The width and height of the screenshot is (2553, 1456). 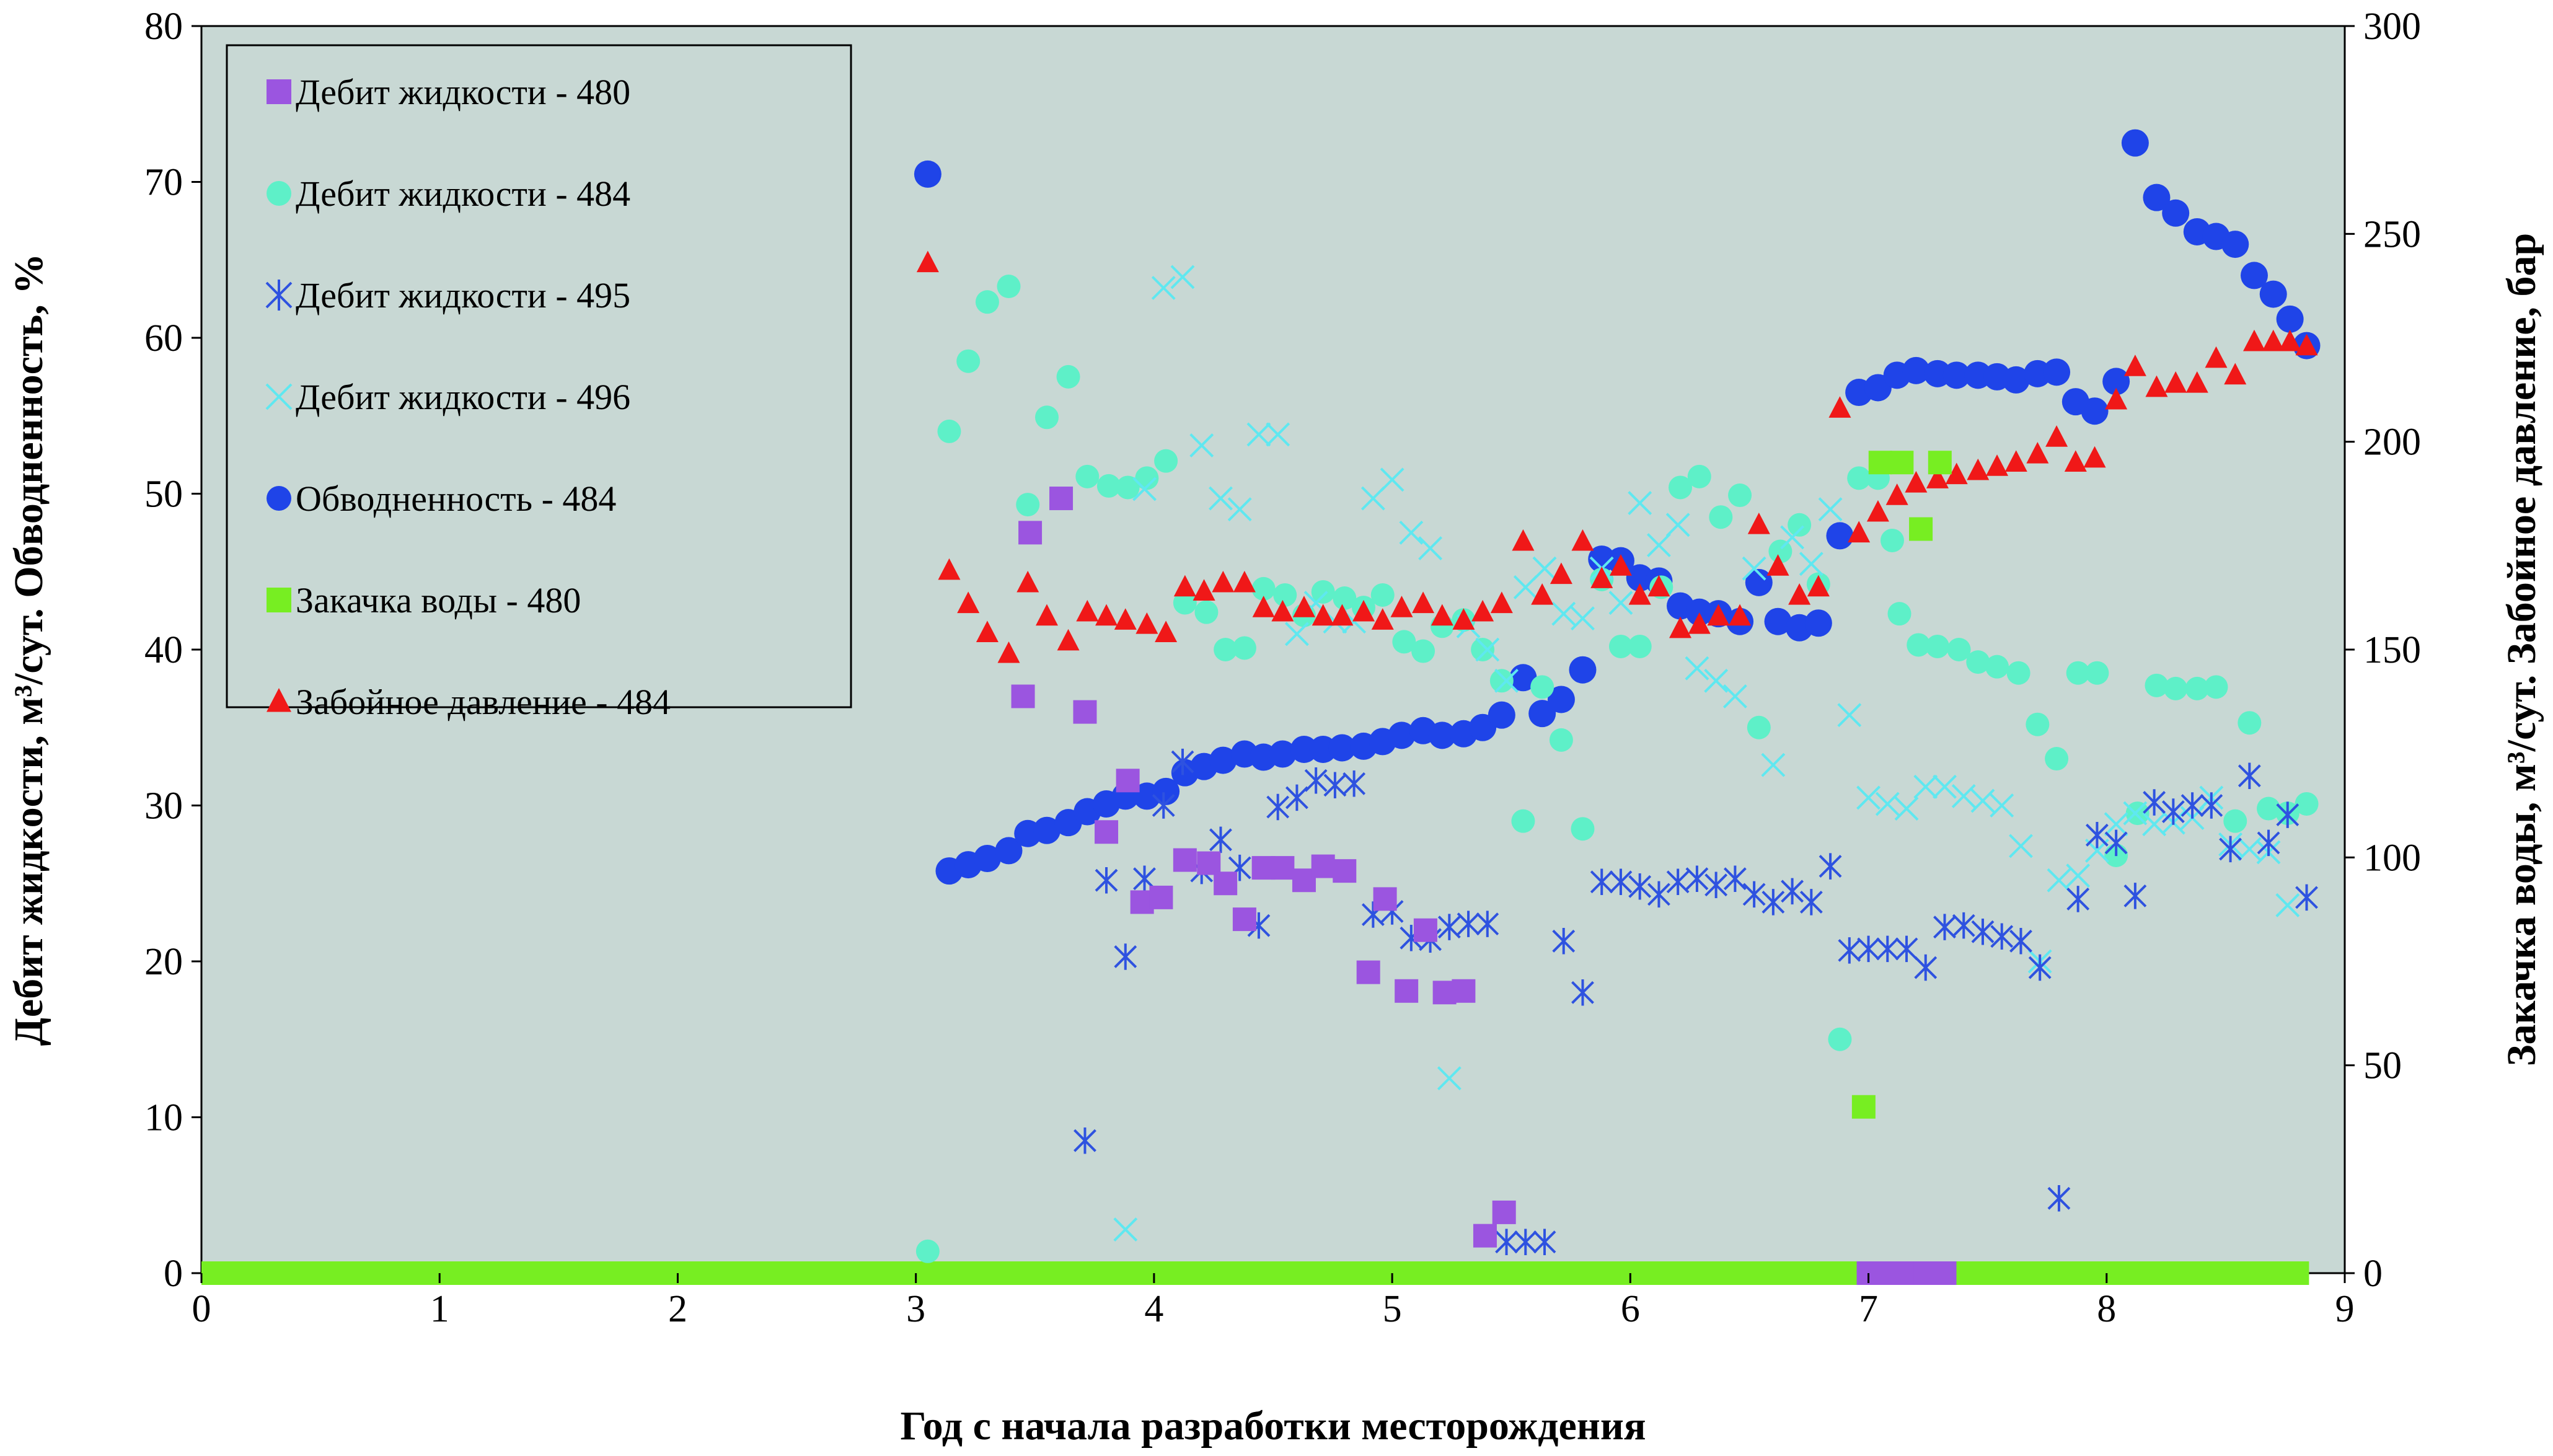 I want to click on y-right-tick-label: 100, so click(x=2392, y=858).